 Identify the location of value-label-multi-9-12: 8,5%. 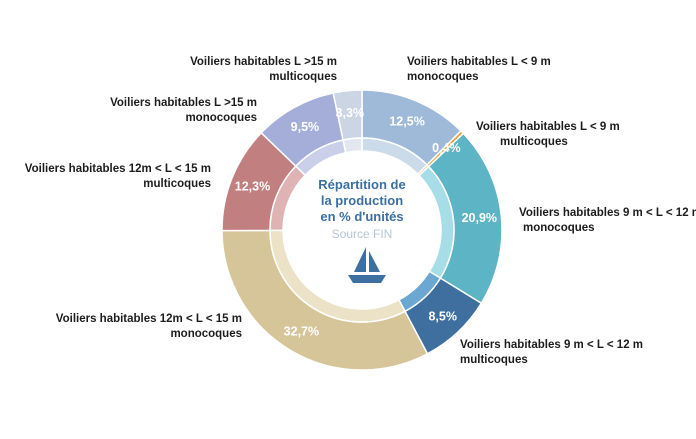
(442, 317).